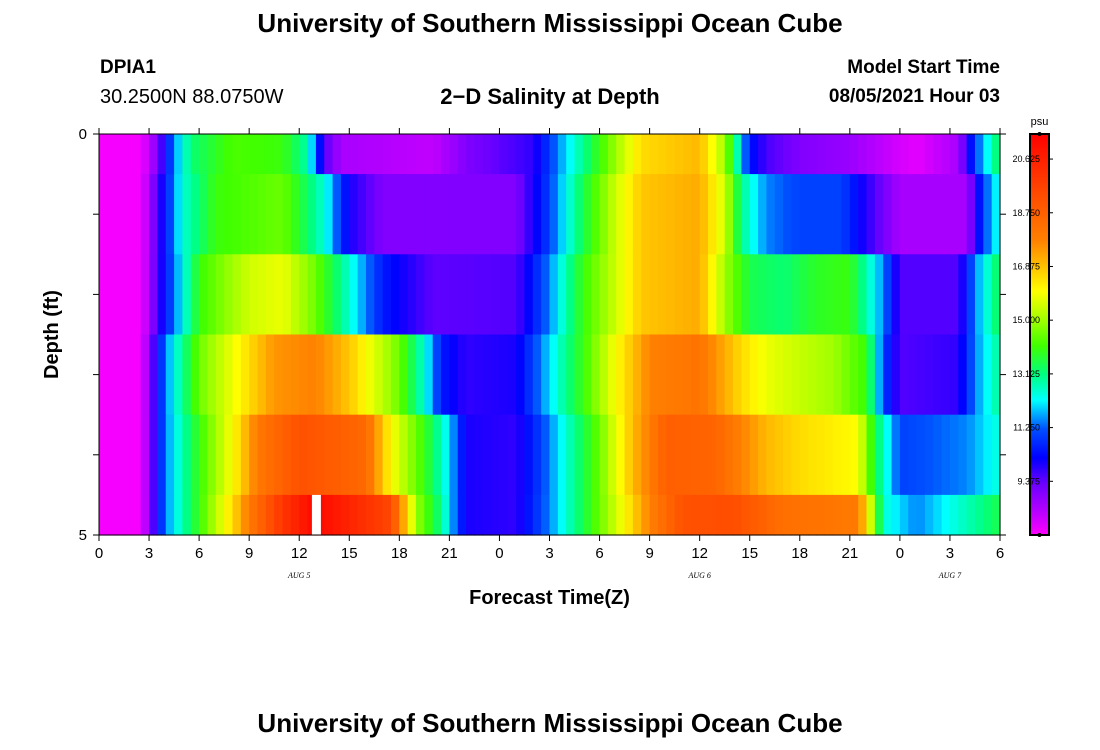  I want to click on x-tick-label: 18, so click(399, 553).